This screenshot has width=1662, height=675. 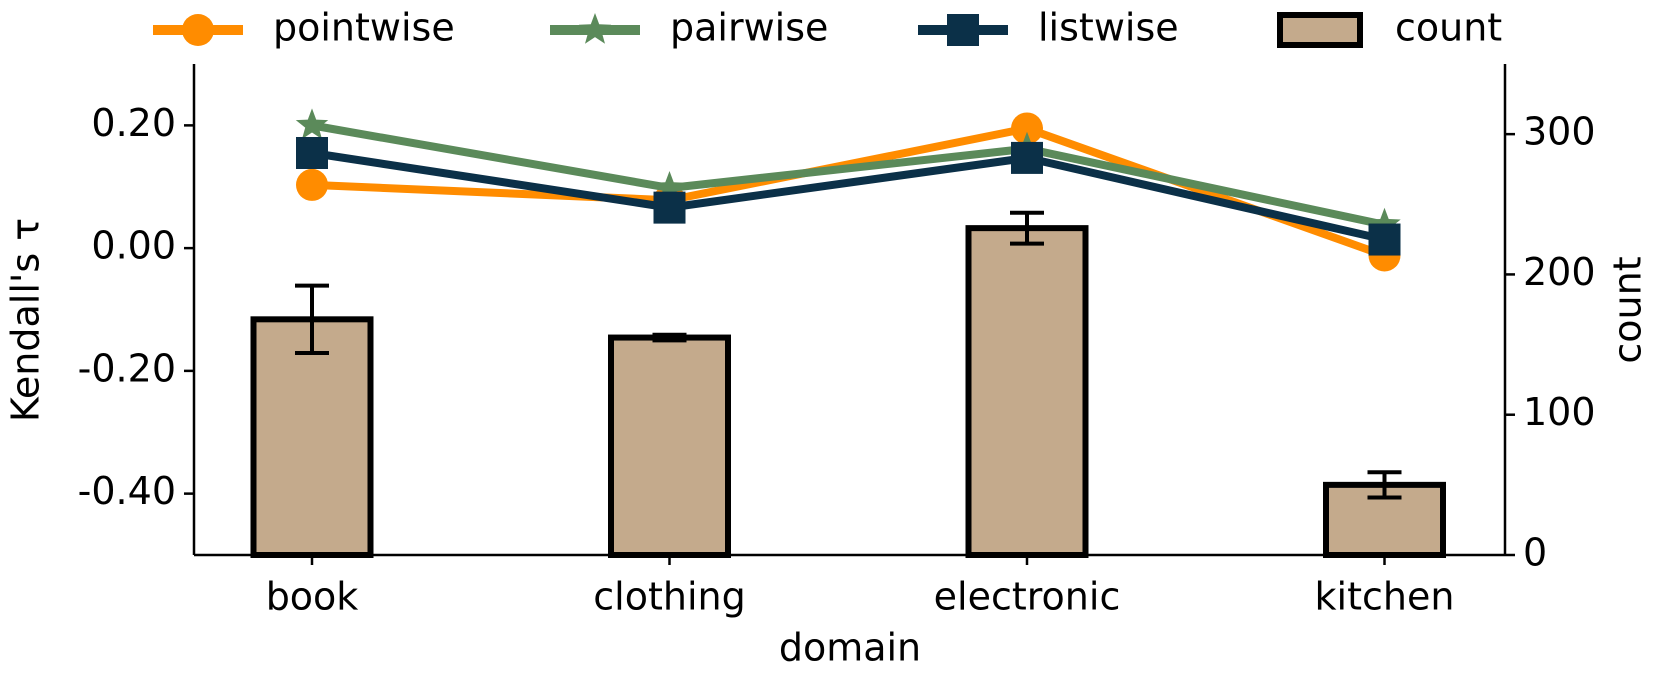 I want to click on y-axis-label: Kendall's τ, so click(x=26, y=320).